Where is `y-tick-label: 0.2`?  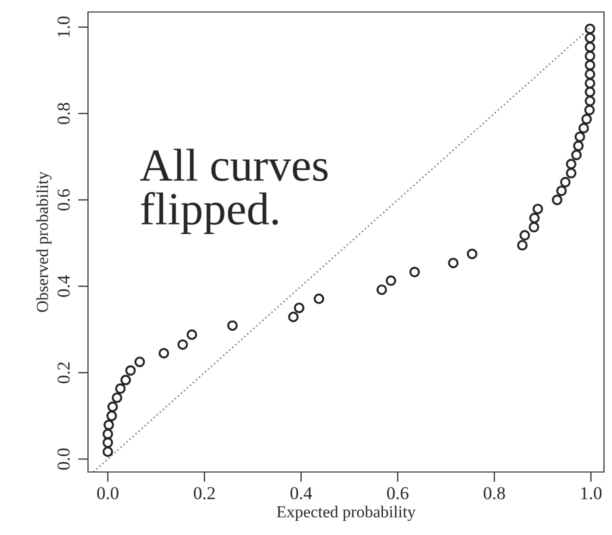 y-tick-label: 0.2 is located at coordinates (64, 373).